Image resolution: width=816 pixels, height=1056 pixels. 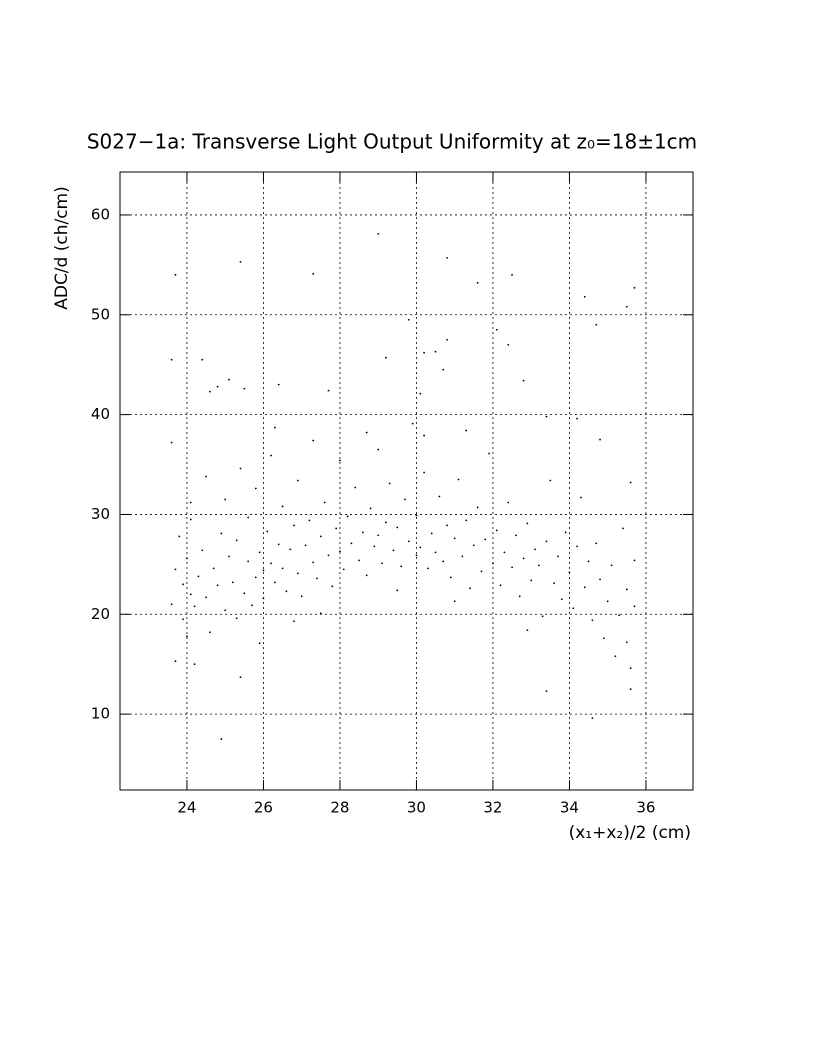 I want to click on x-tick-label: 24, so click(x=186, y=808).